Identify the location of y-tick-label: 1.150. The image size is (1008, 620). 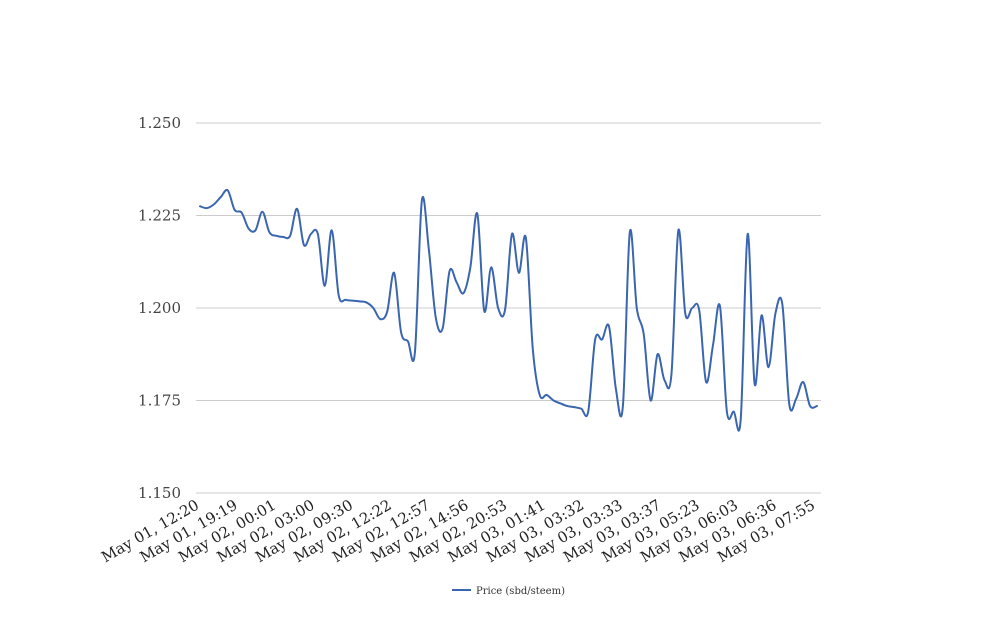
(159, 493).